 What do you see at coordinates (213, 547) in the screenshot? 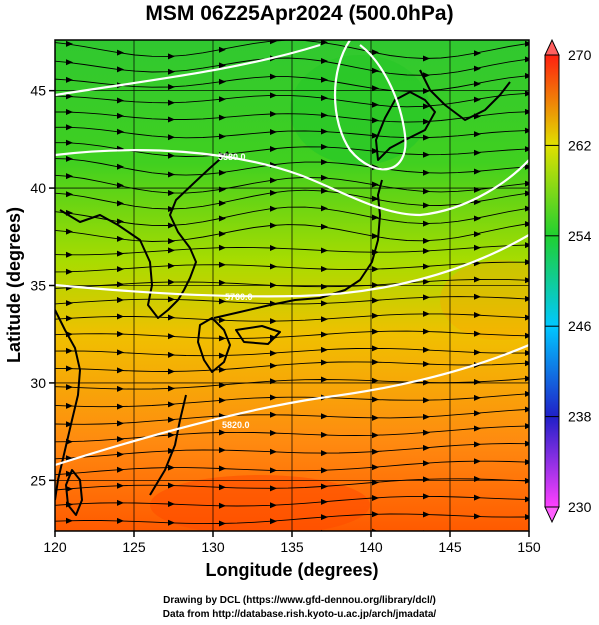
I see `x-tick-label: 130` at bounding box center [213, 547].